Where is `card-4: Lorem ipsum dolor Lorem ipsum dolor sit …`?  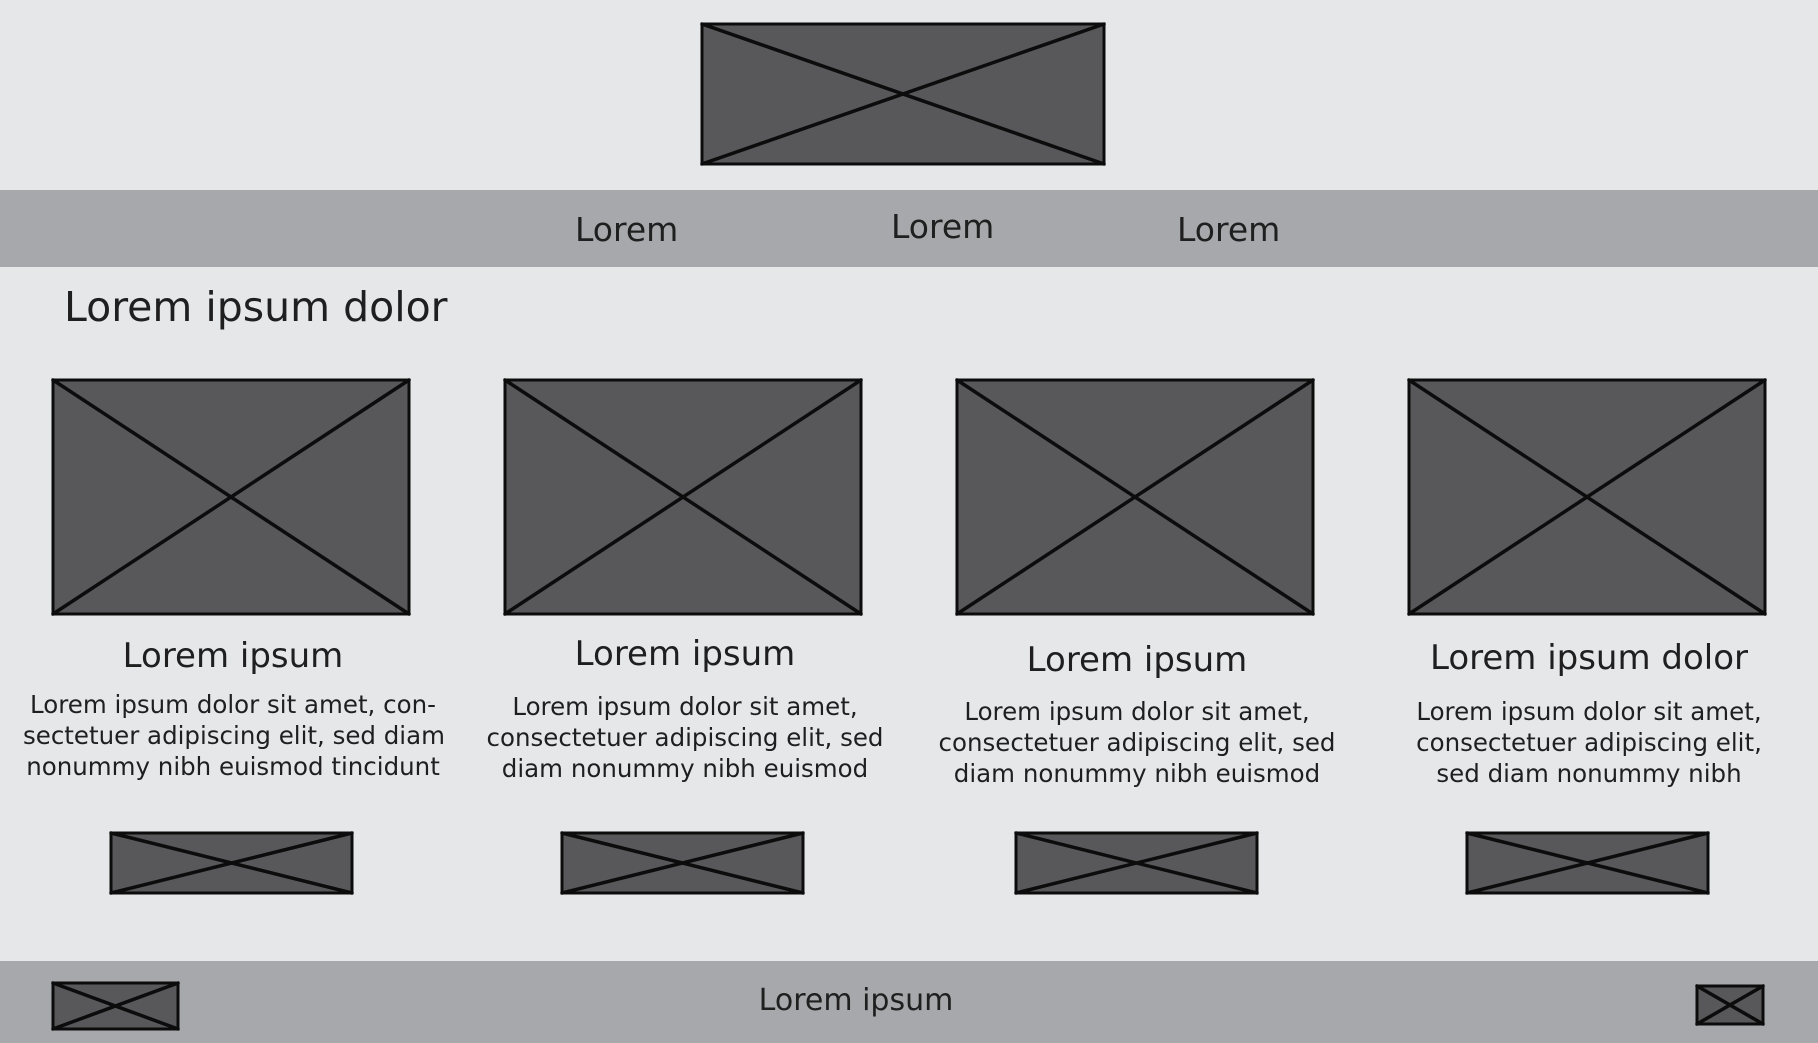
card-4: Lorem ipsum dolor Lorem ipsum dolor sit … is located at coordinates (1588, 639).